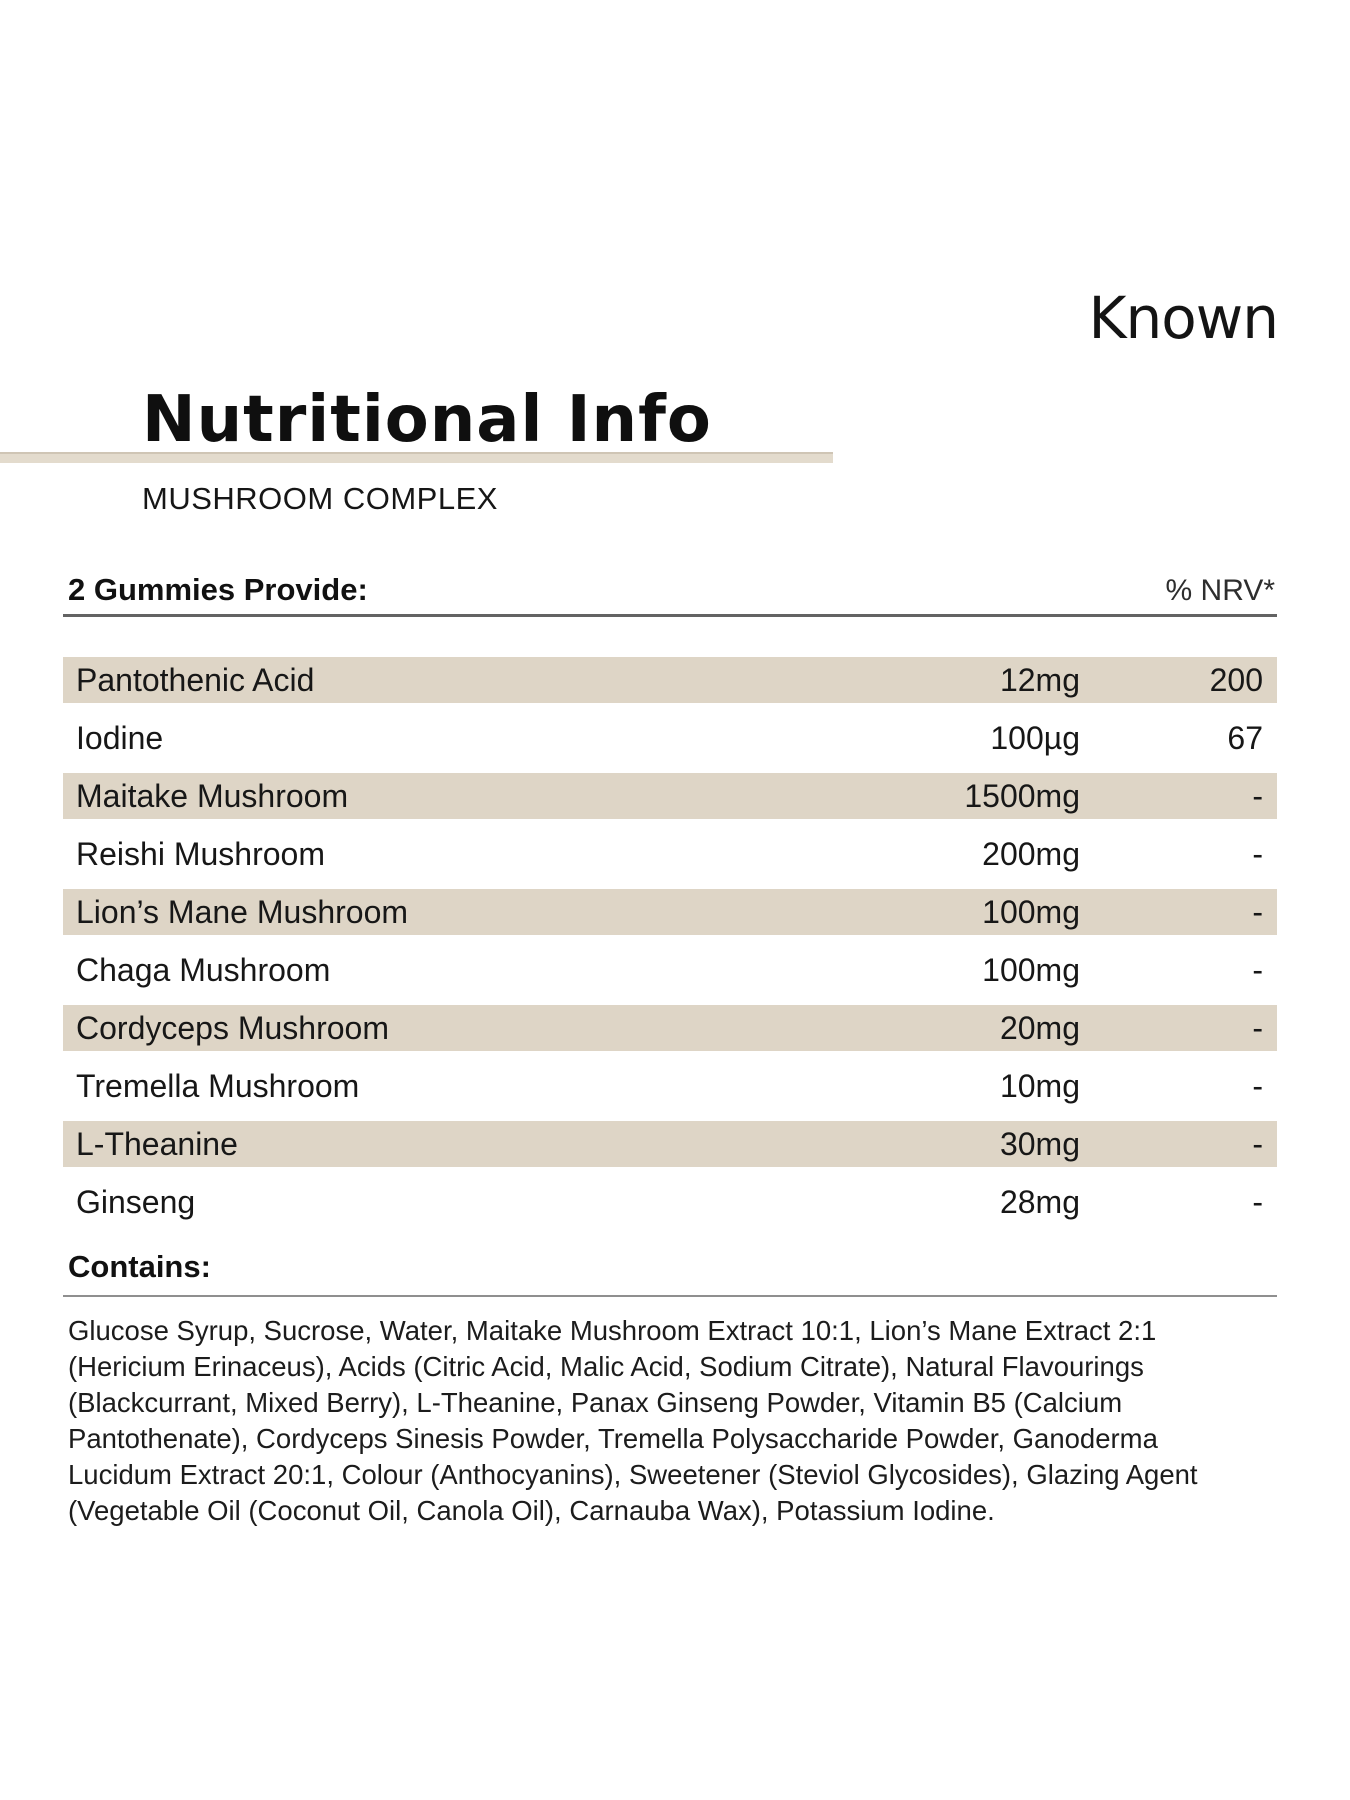 The height and width of the screenshot is (1800, 1350). What do you see at coordinates (670, 854) in the screenshot?
I see `table-row: Reishi Mushroom 200mg -` at bounding box center [670, 854].